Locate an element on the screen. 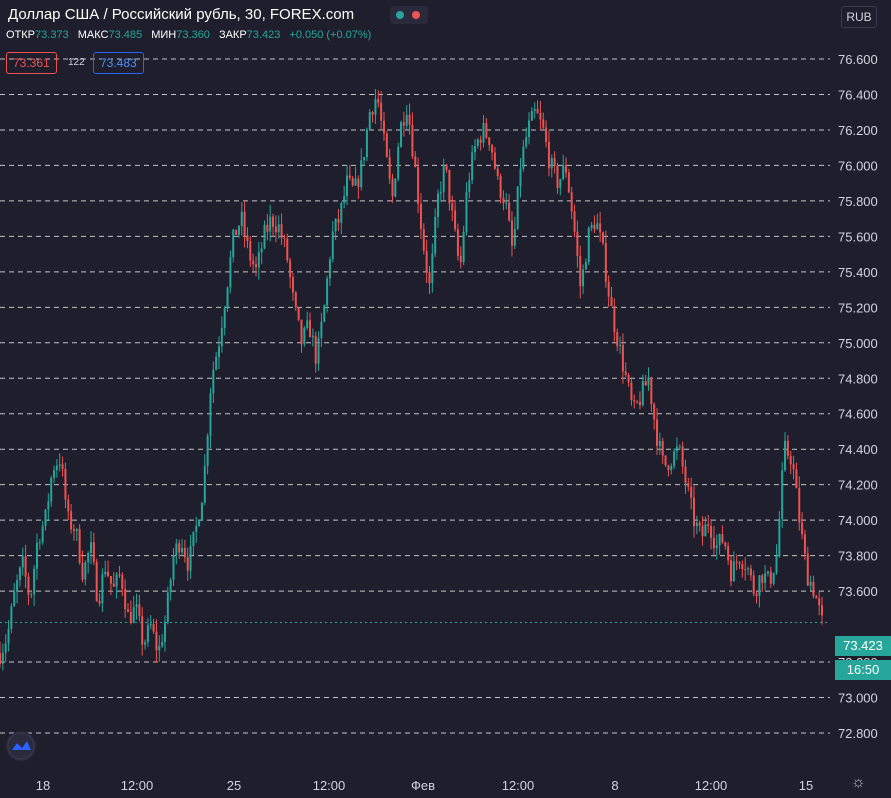  tradingview-logo-icon is located at coordinates (21, 746).